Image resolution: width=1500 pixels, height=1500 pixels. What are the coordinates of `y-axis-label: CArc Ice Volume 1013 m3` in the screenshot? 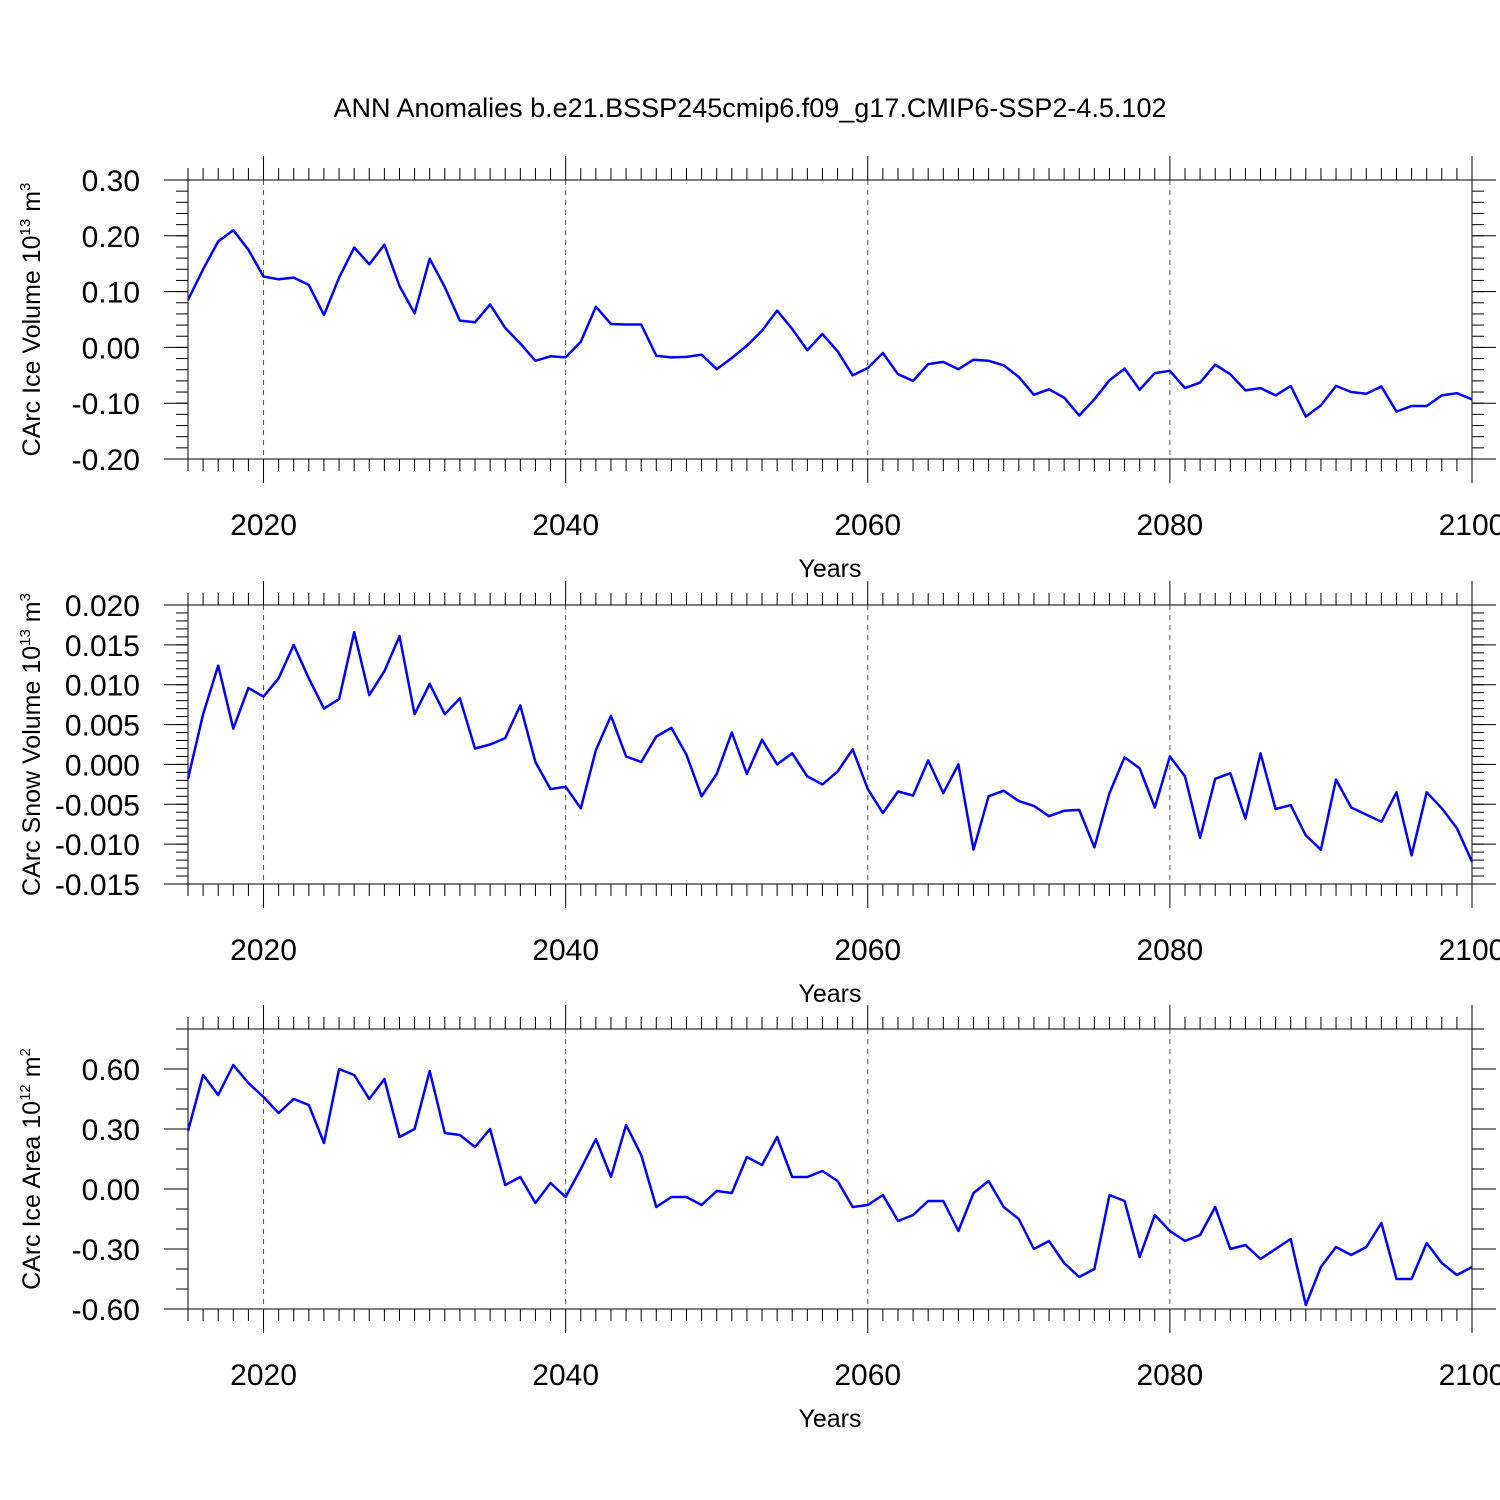 It's located at (31, 320).